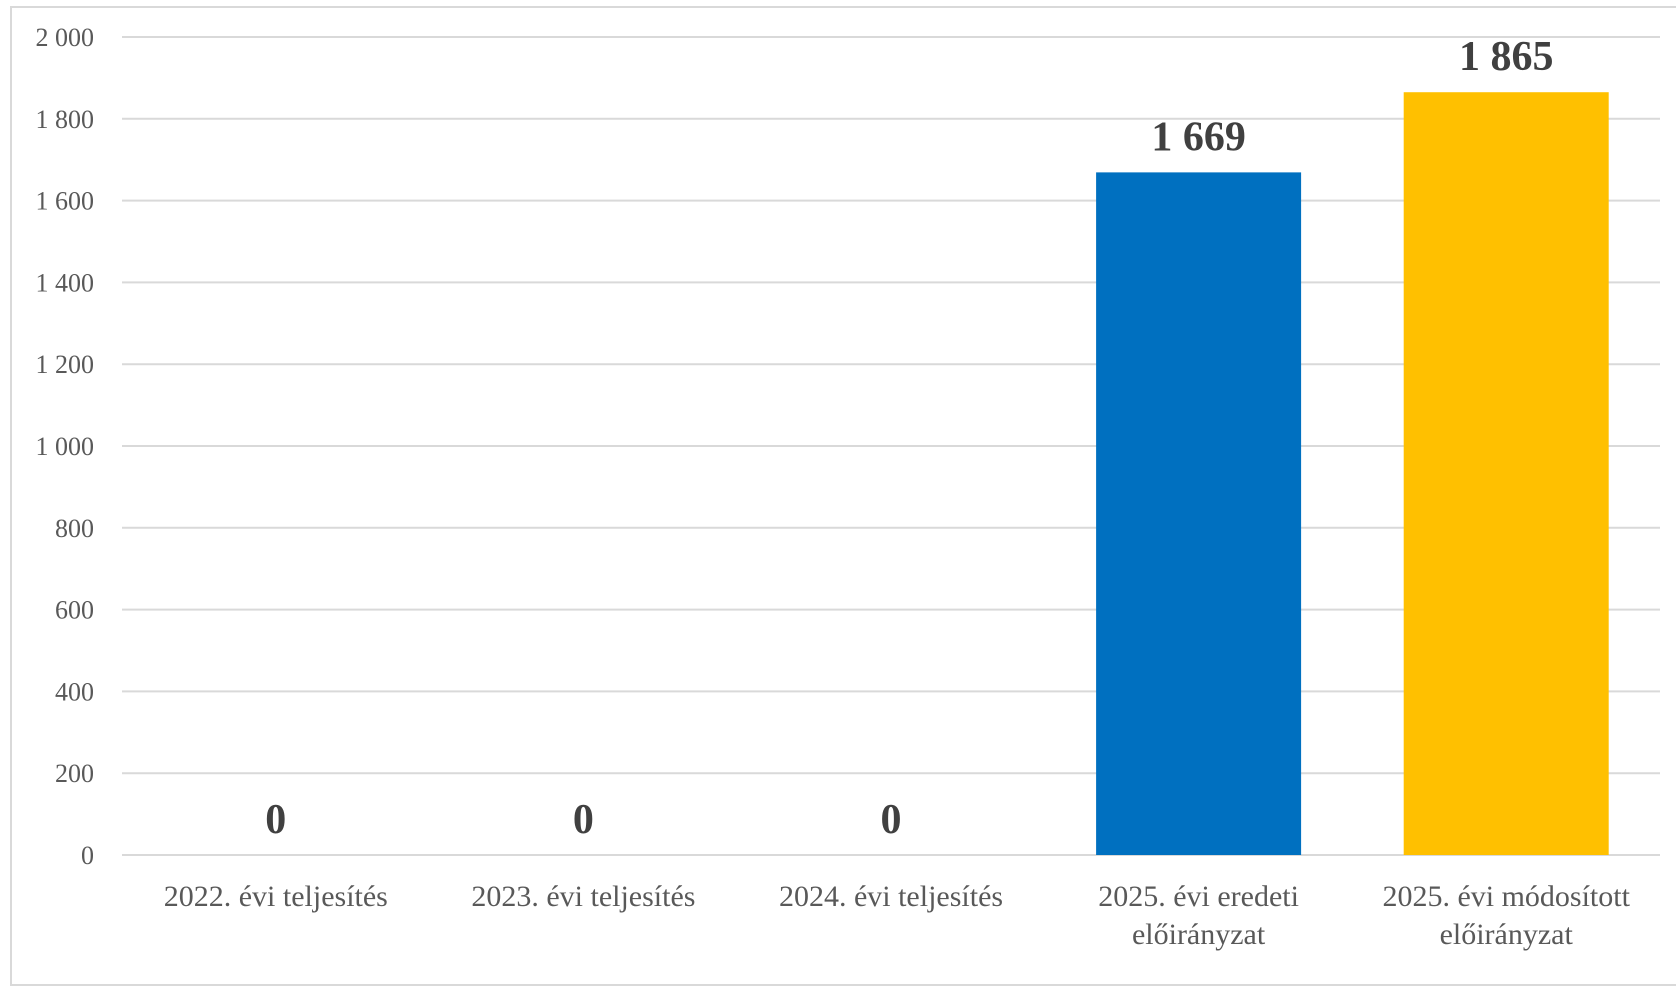 This screenshot has width=1676, height=986. I want to click on y-tick-label: 1 800, so click(65, 119).